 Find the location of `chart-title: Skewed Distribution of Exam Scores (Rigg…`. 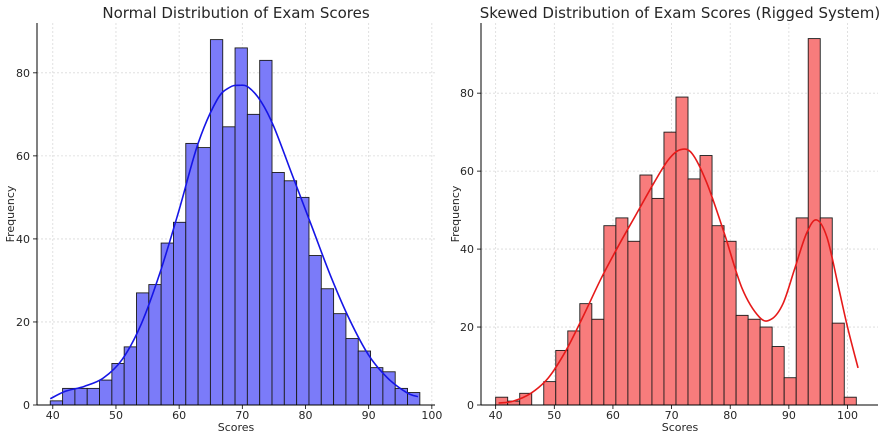

chart-title: Skewed Distribution of Exam Scores (Rigg… is located at coordinates (680, 13).